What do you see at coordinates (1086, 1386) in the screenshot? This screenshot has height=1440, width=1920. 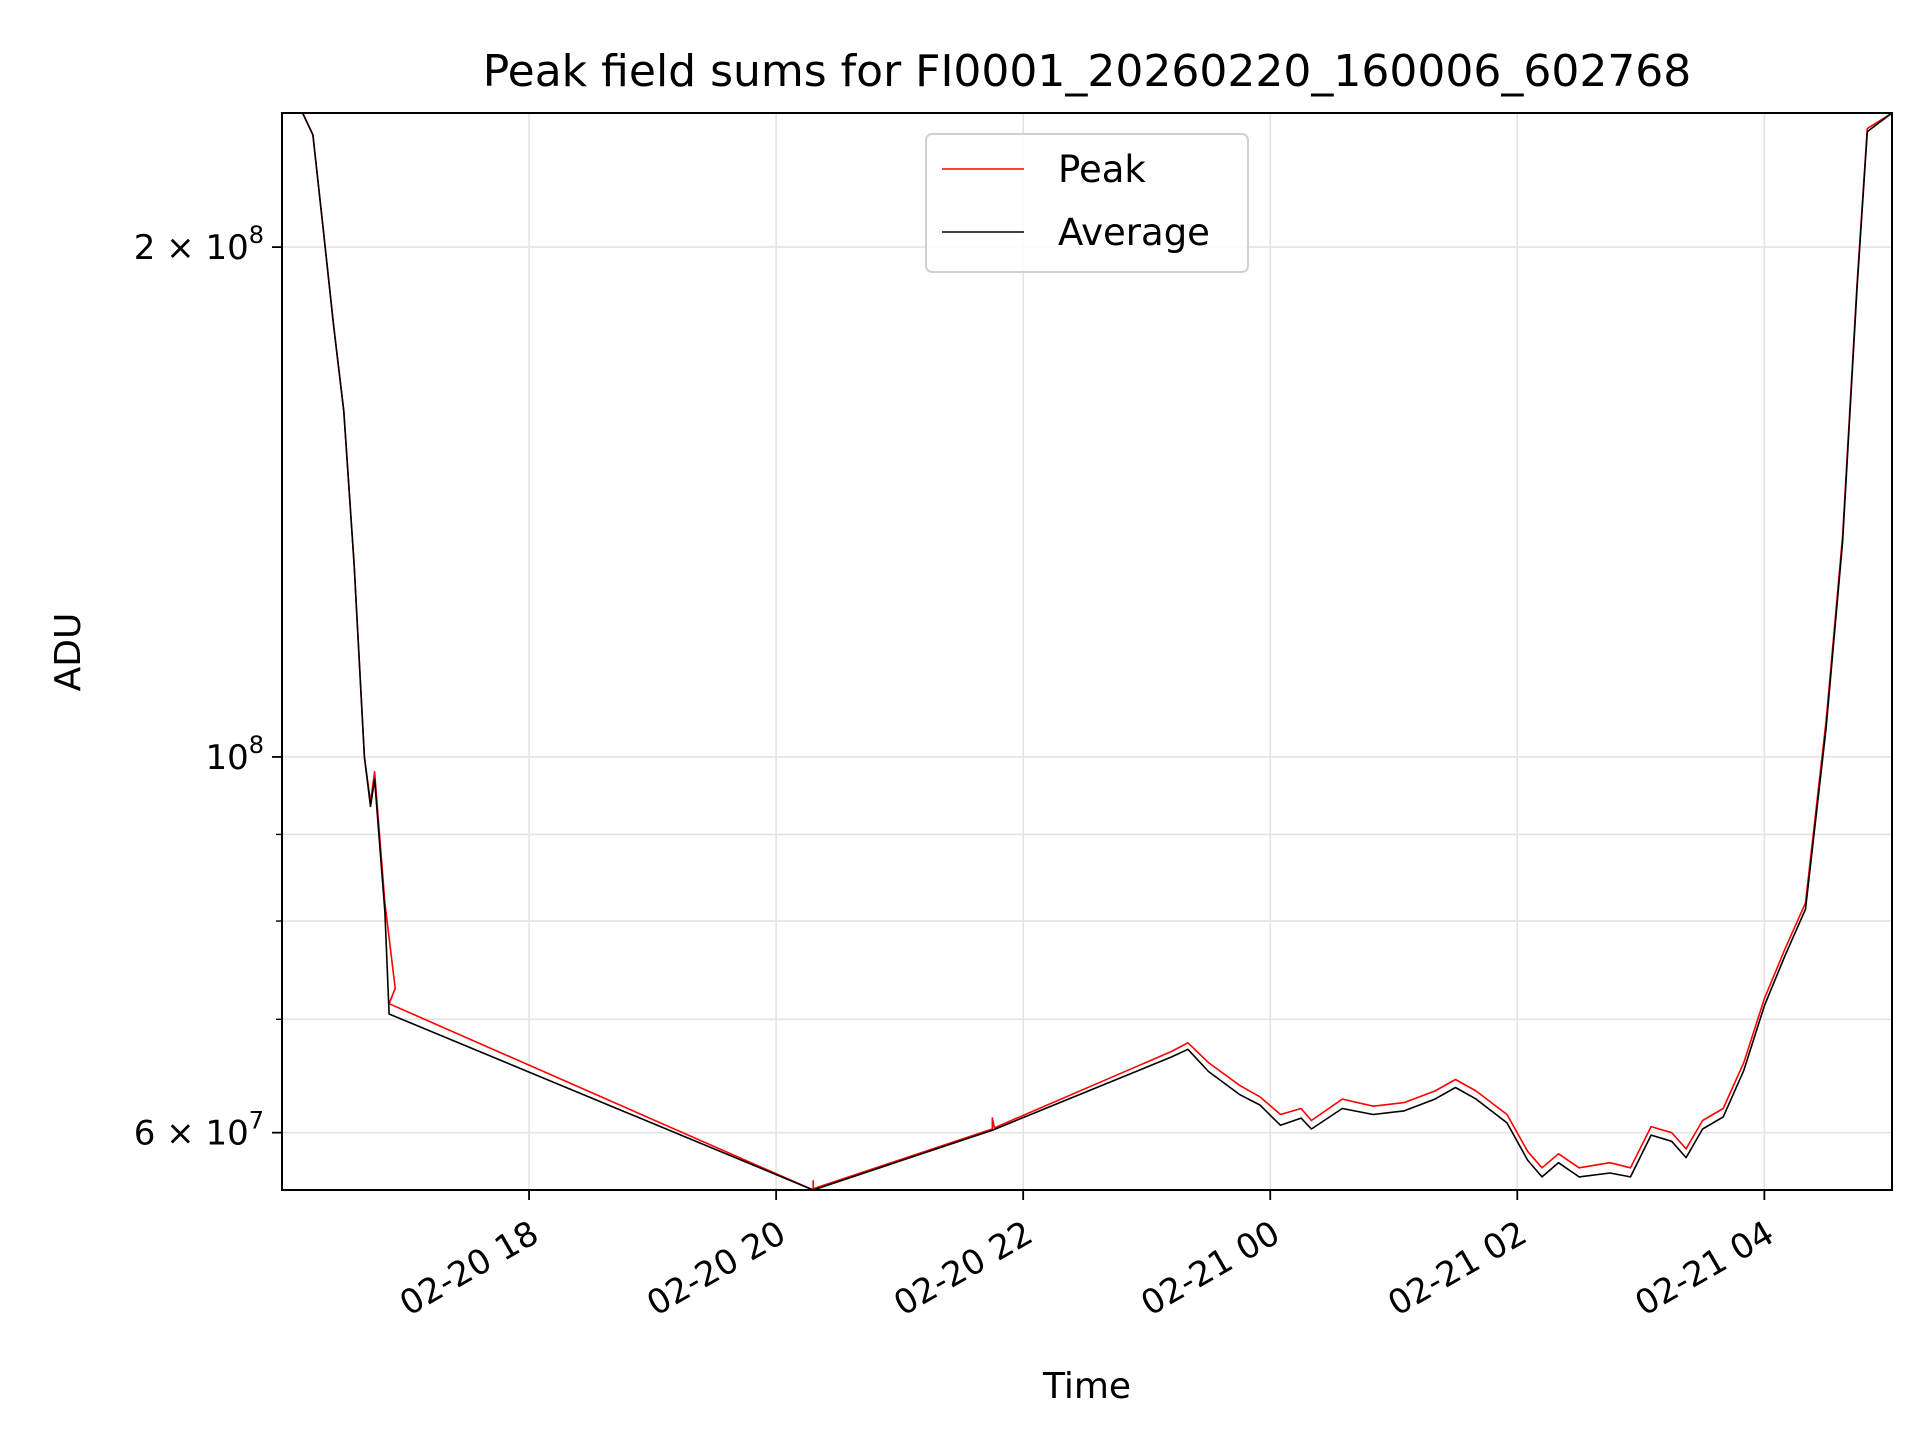 I see `x-axis-label: Time` at bounding box center [1086, 1386].